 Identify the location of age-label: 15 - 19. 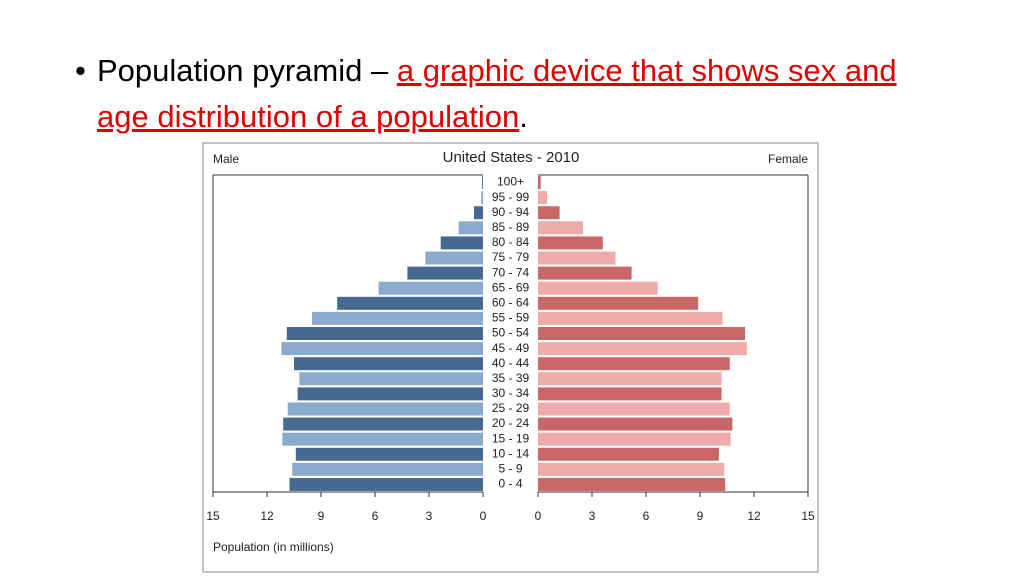
(511, 438).